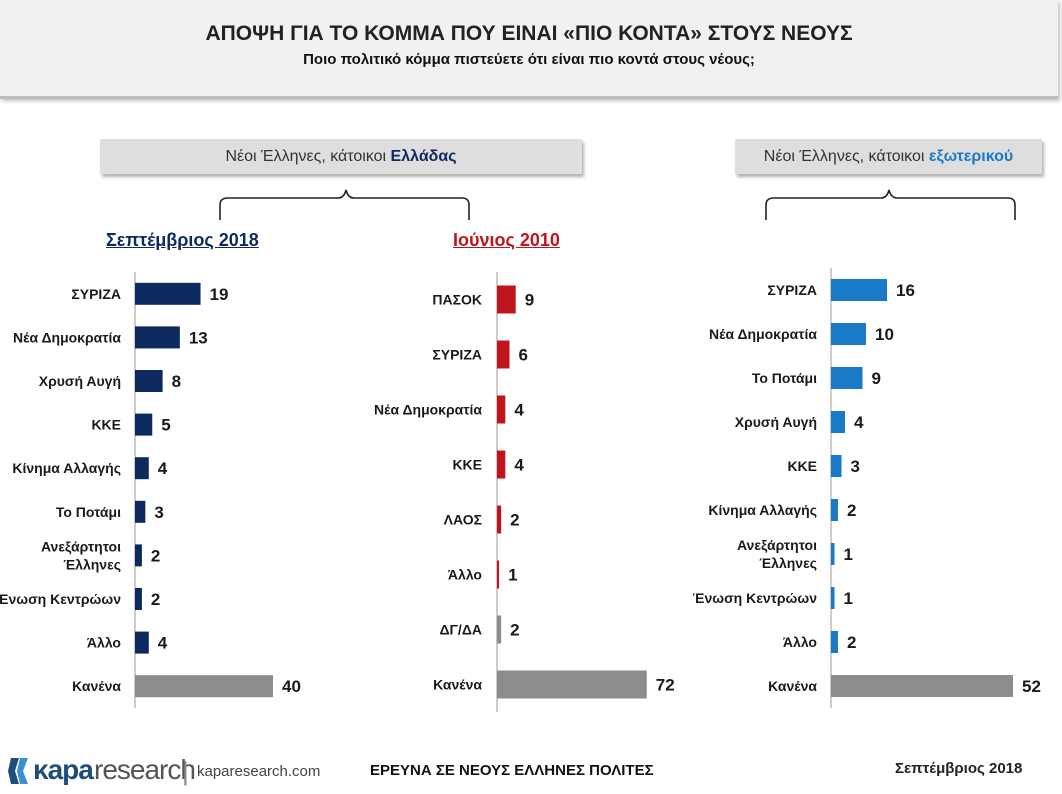 The width and height of the screenshot is (1062, 794). What do you see at coordinates (291, 686) in the screenshot?
I see `data-label: 40` at bounding box center [291, 686].